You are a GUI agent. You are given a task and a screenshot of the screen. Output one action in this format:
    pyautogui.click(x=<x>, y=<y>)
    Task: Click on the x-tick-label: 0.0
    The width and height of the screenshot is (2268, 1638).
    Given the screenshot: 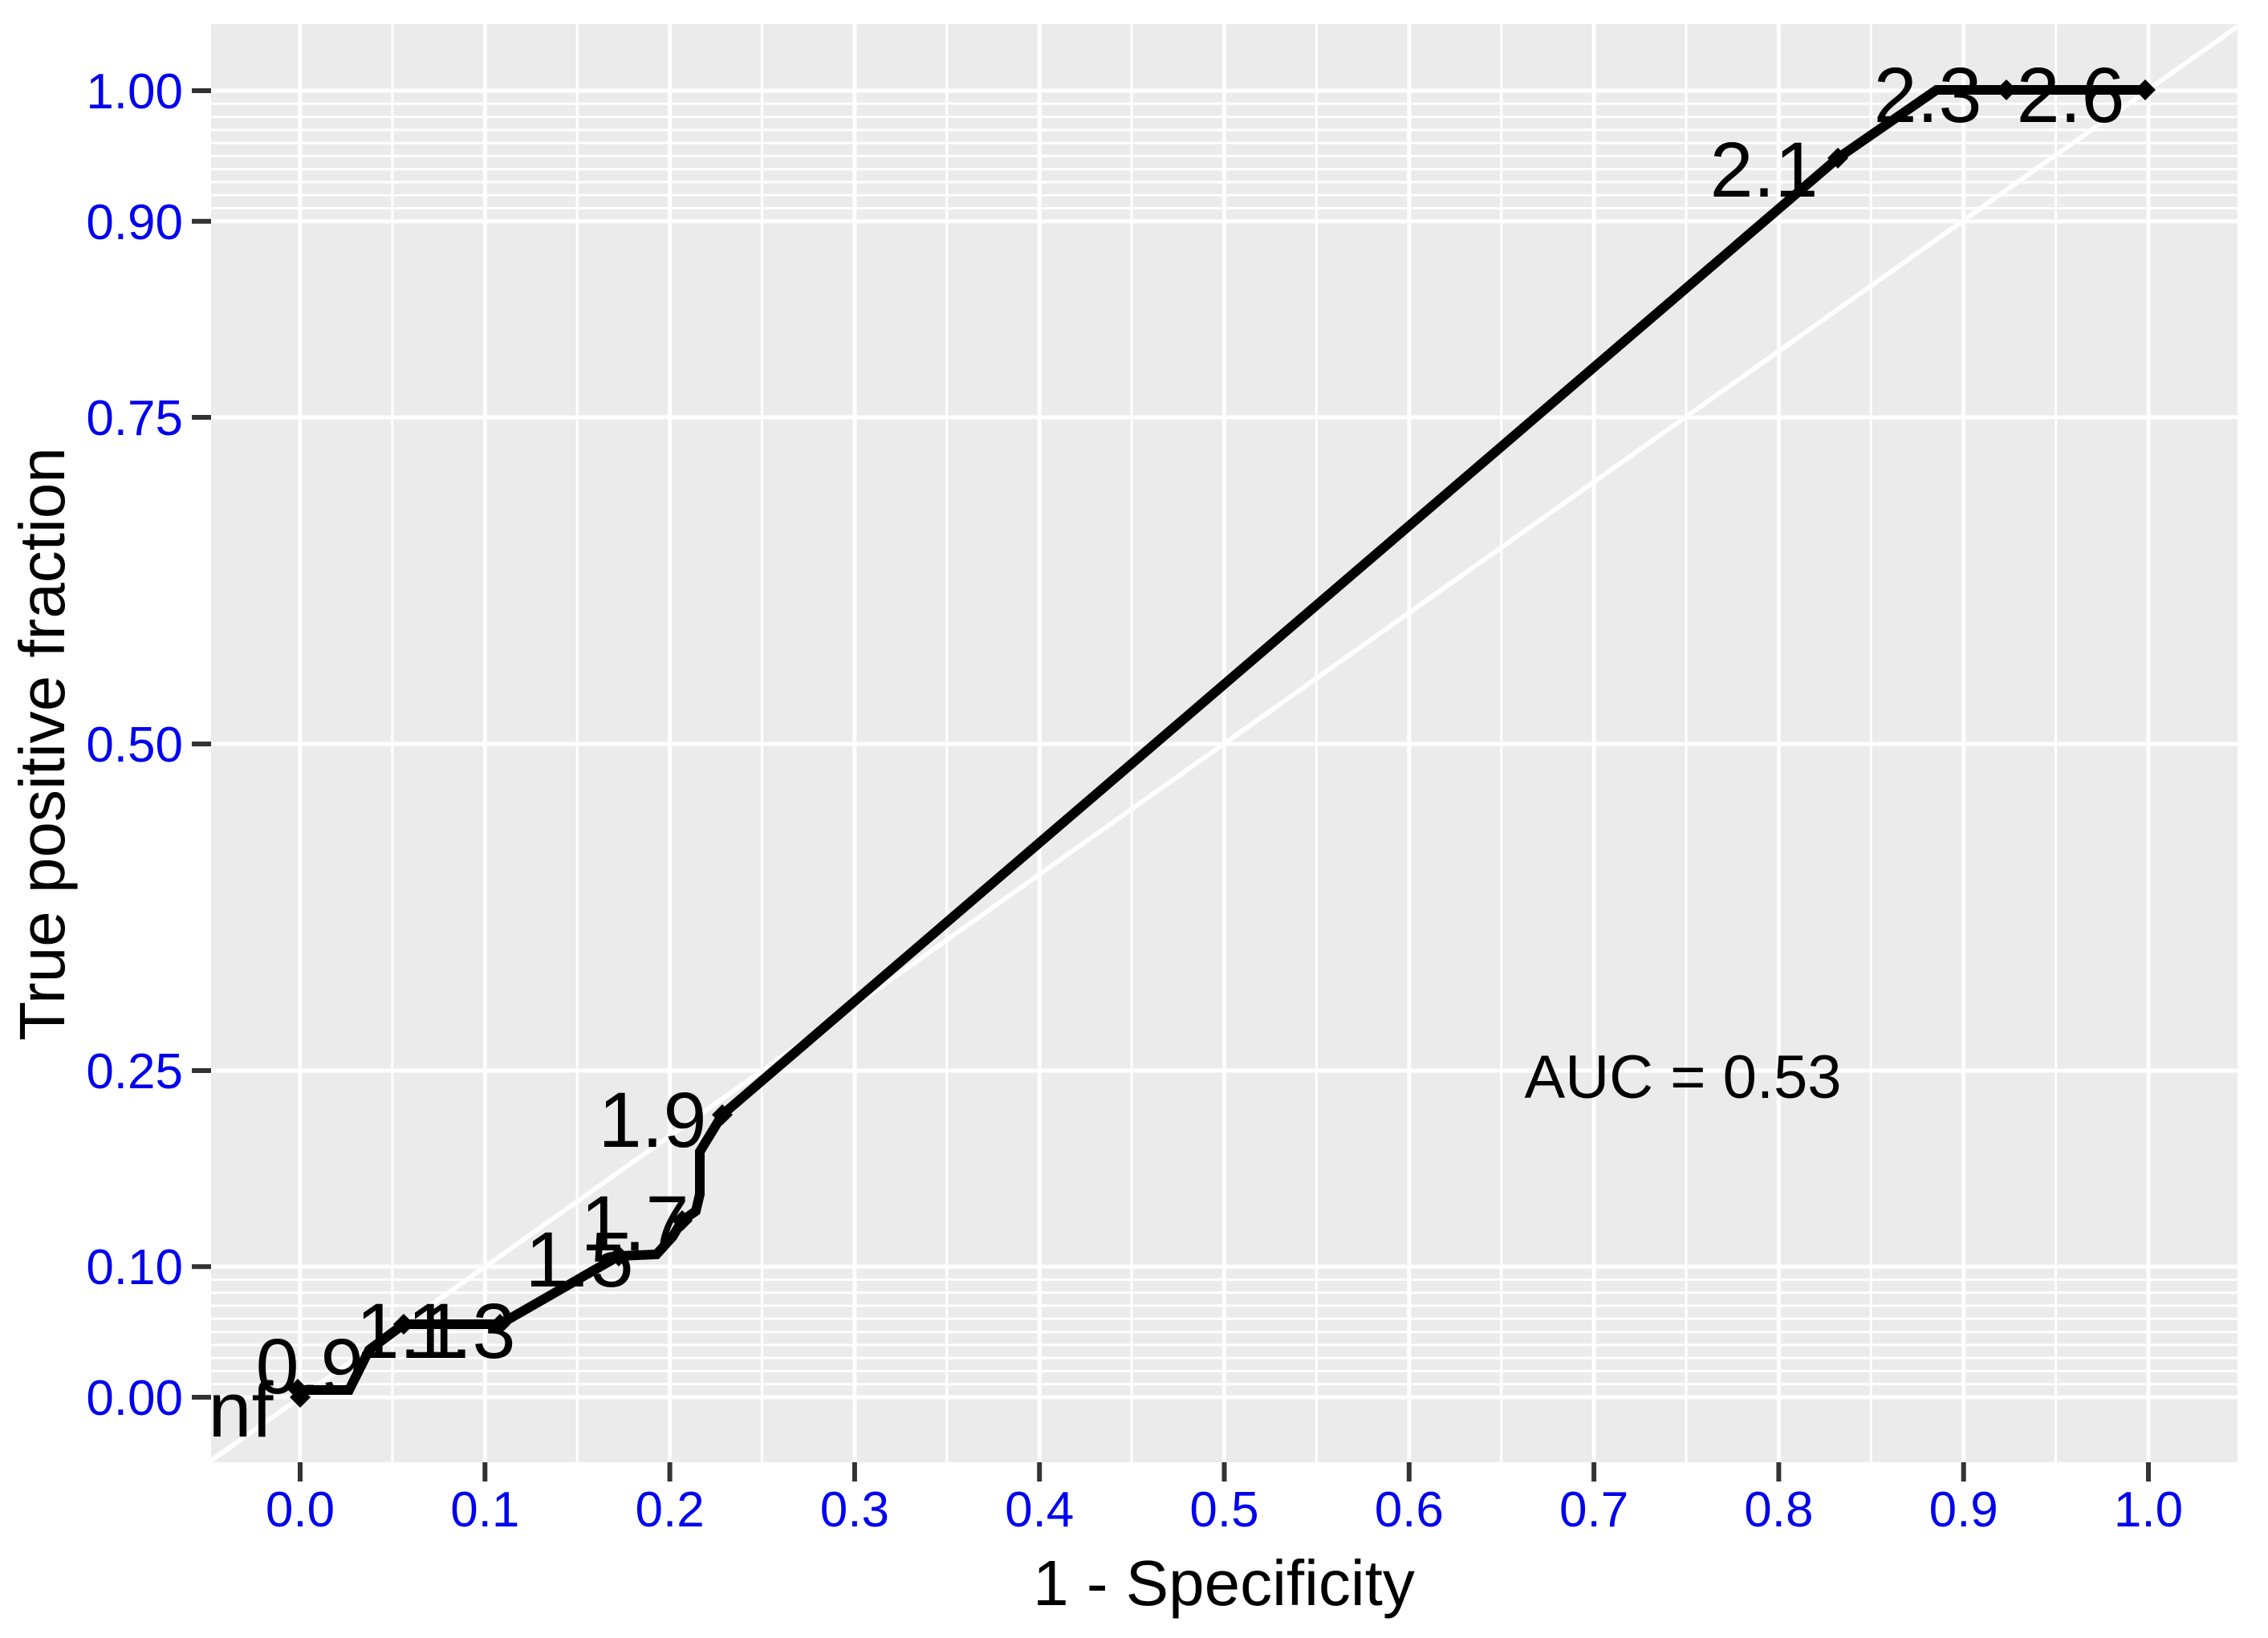 What is the action you would take?
    pyautogui.click(x=301, y=1510)
    